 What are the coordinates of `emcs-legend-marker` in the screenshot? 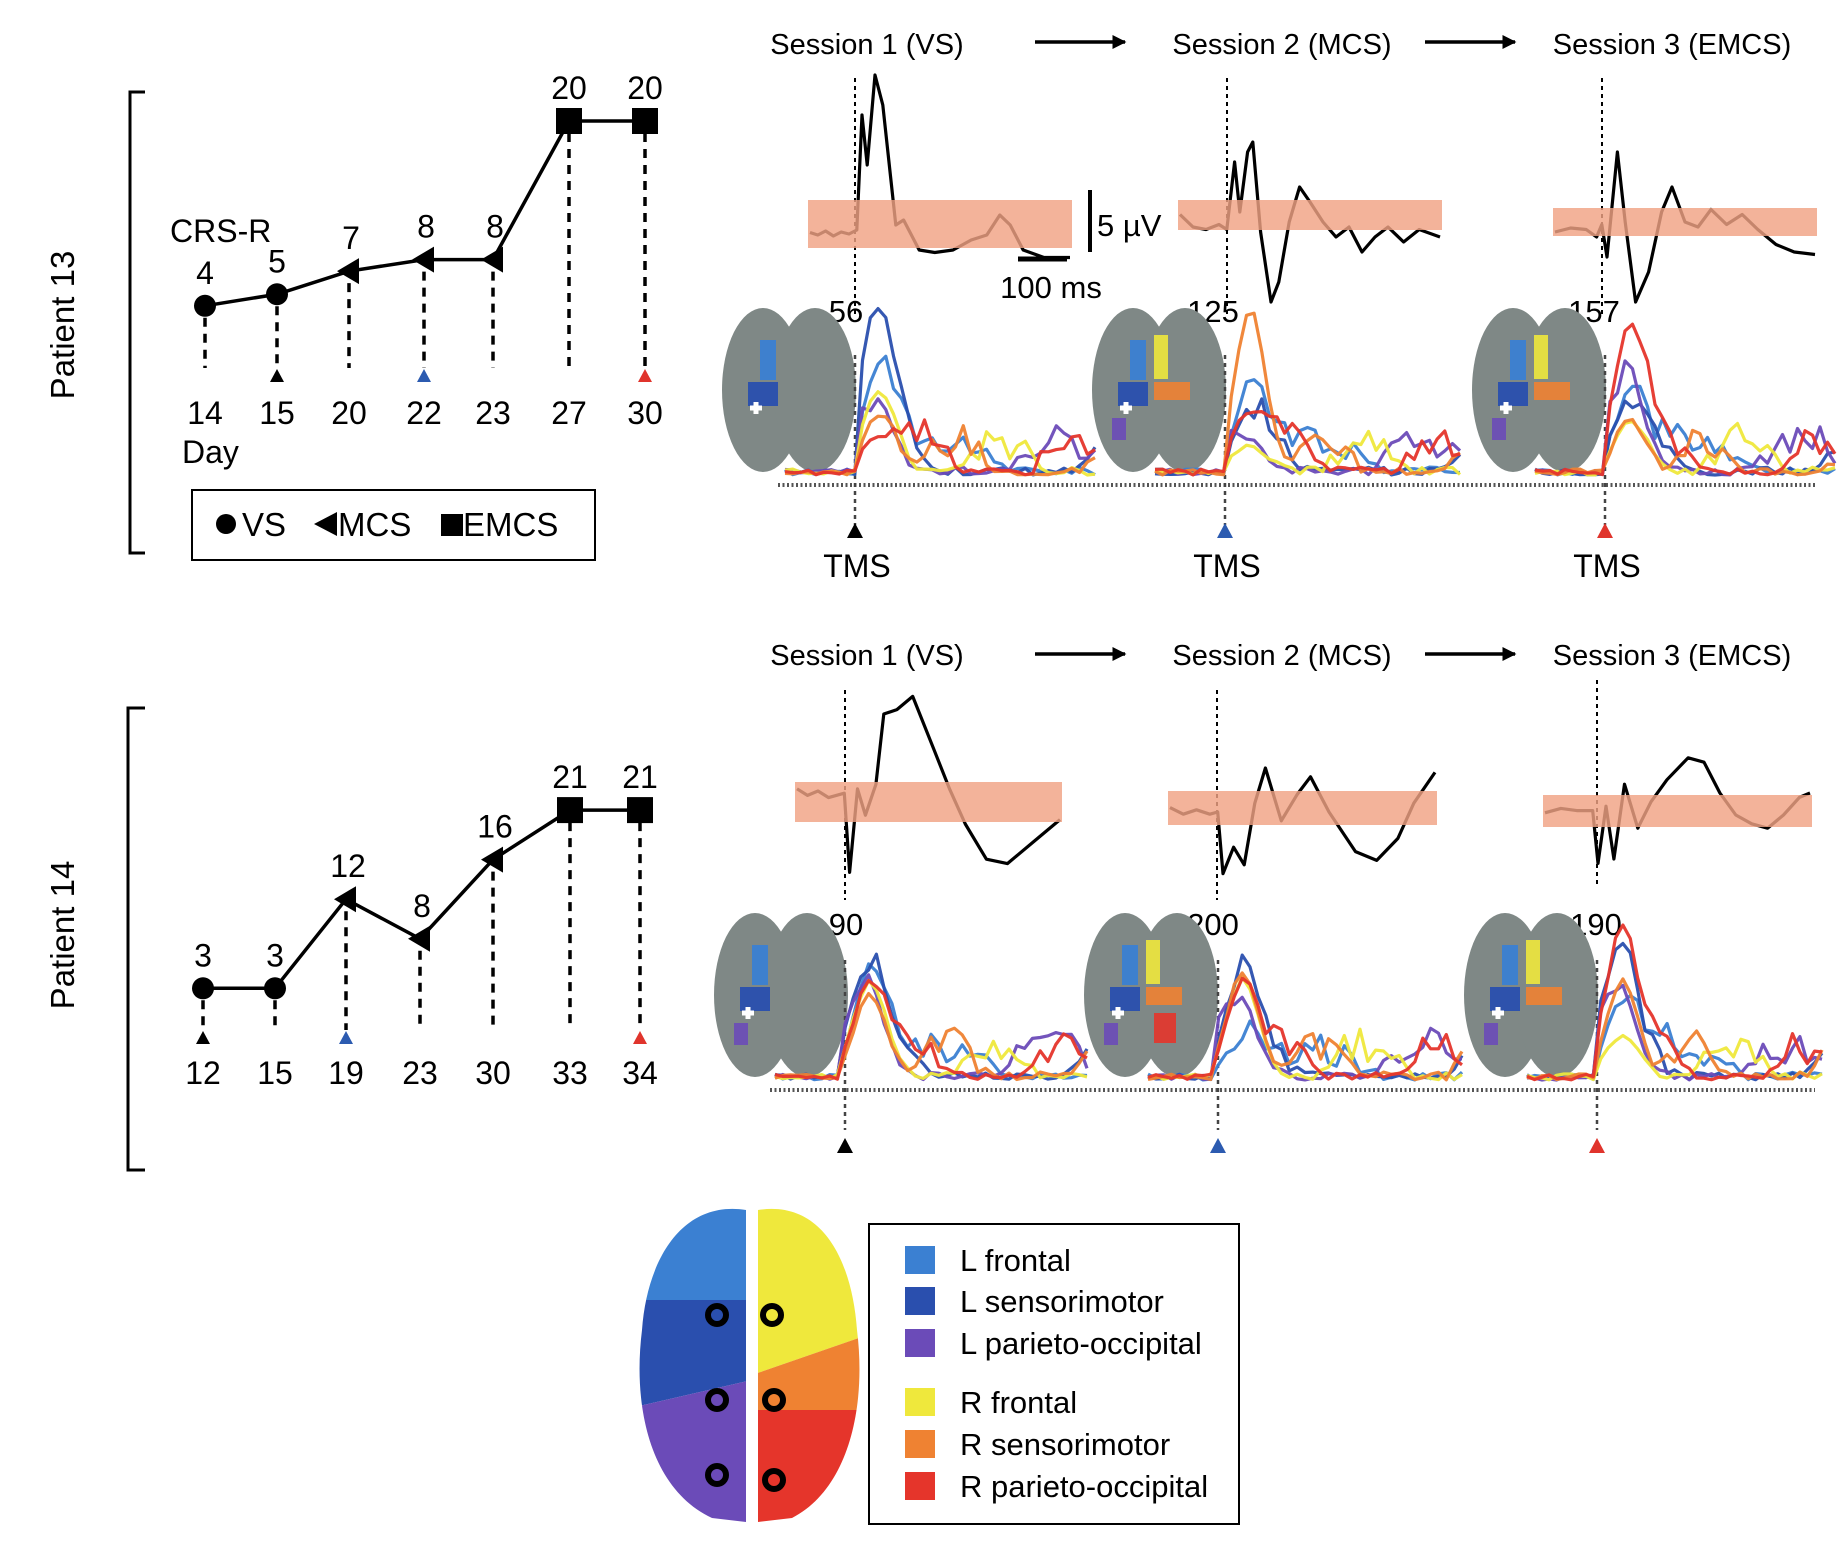 It's located at (452, 525).